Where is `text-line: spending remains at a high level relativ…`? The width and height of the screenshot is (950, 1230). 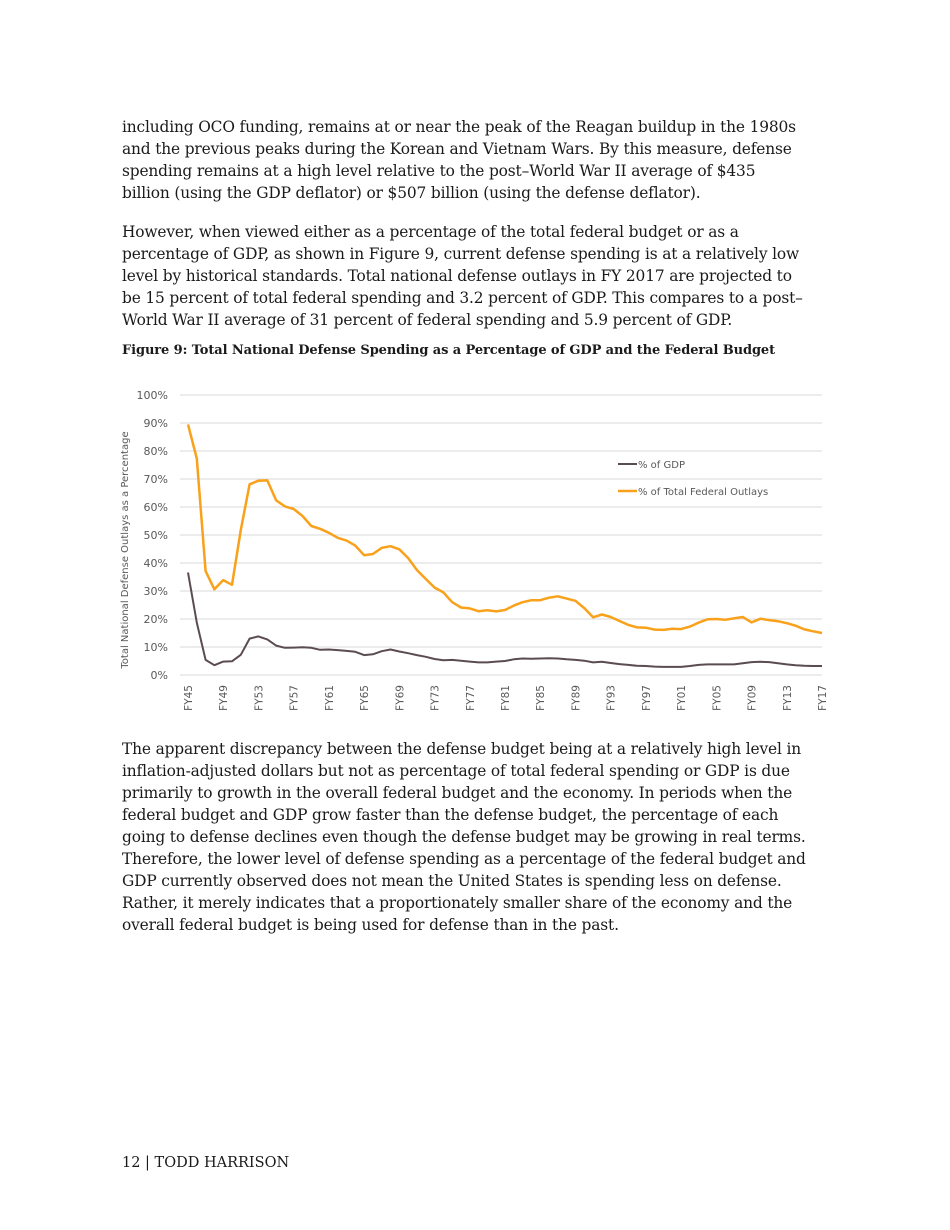
text-line: spending remains at a high level relativ… is located at coordinates (439, 171).